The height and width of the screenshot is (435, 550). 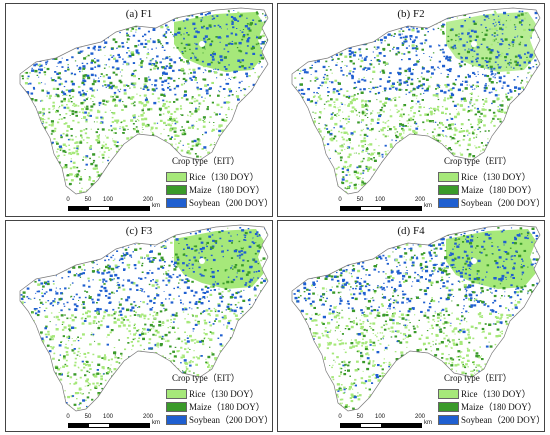 What do you see at coordinates (139, 14) in the screenshot?
I see `panel-title: (a) F1` at bounding box center [139, 14].